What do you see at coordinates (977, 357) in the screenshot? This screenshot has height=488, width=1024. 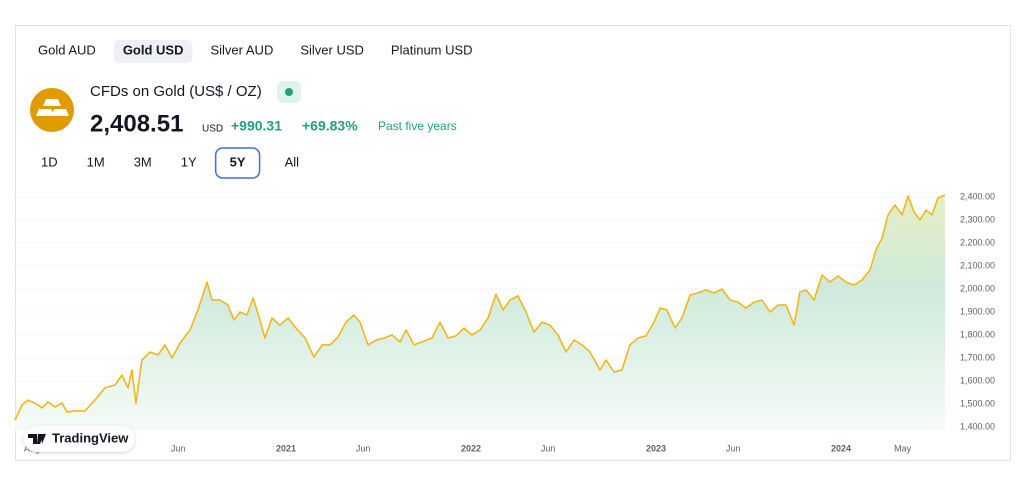 I see `y-tick-label: 1,700.00` at bounding box center [977, 357].